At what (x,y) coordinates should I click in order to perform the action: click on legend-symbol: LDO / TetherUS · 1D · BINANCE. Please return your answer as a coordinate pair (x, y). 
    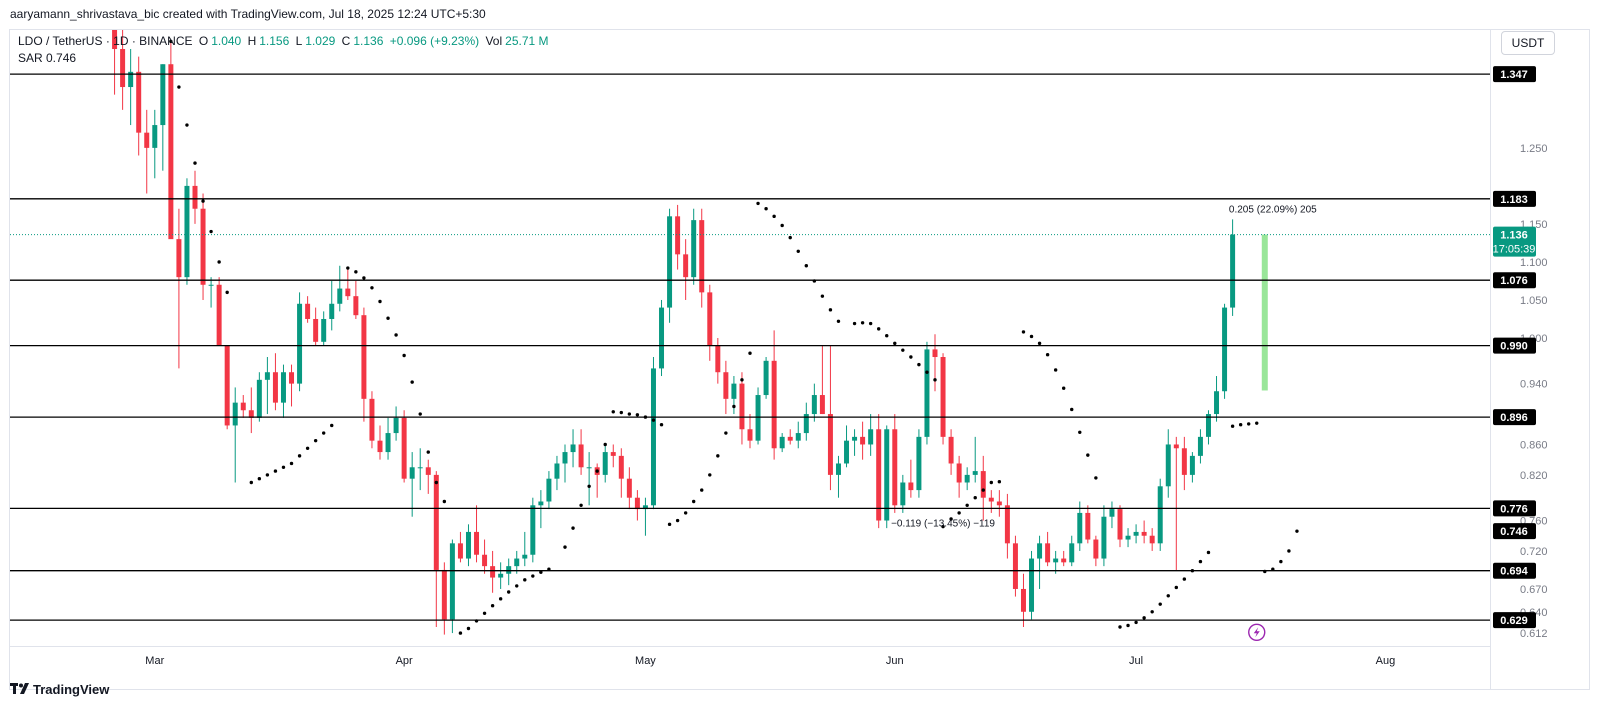
    Looking at the image, I should click on (105, 41).